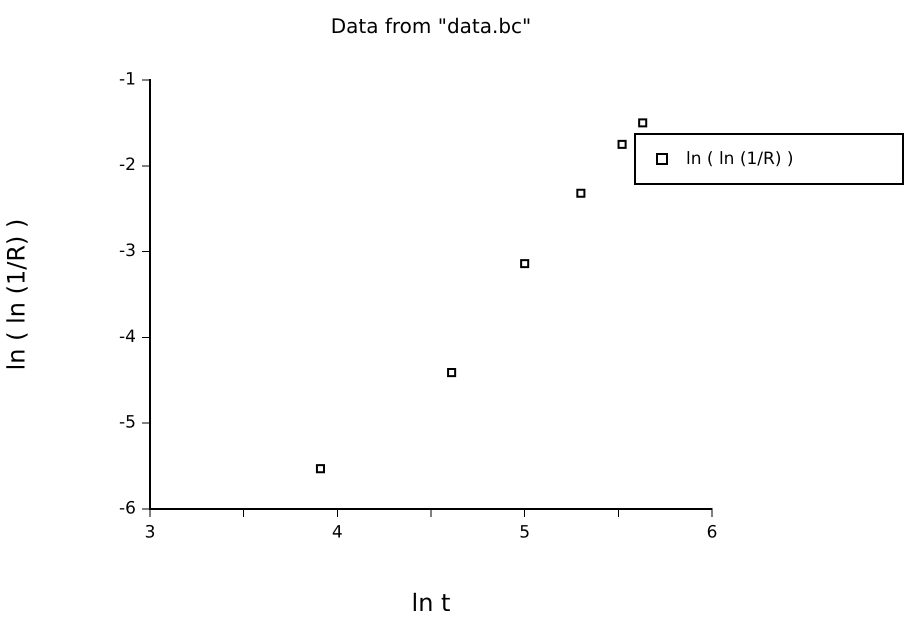 The image size is (920, 623). What do you see at coordinates (431, 602) in the screenshot?
I see `x-axis-title: ln t` at bounding box center [431, 602].